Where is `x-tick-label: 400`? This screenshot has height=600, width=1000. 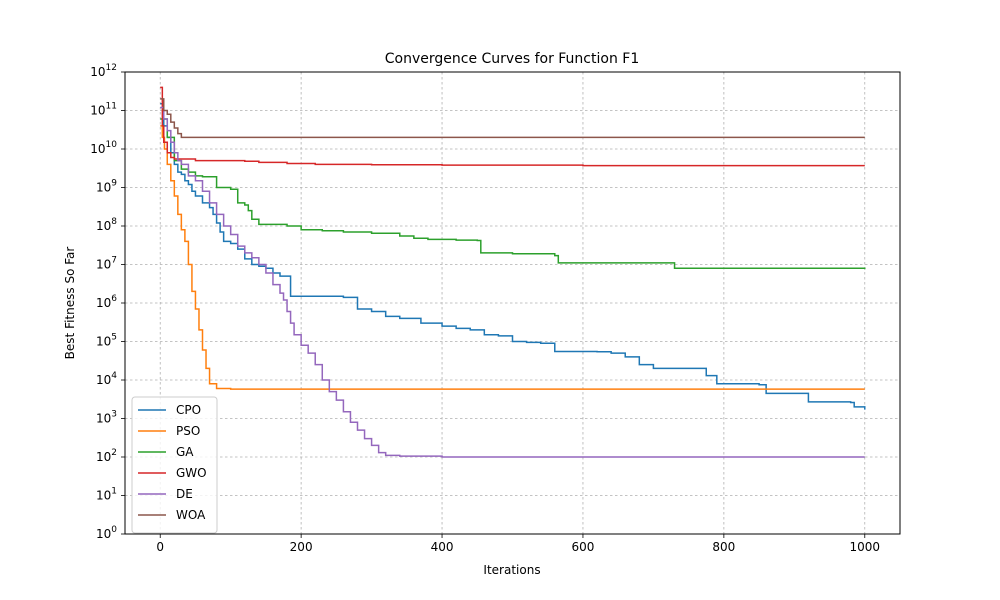
x-tick-label: 400 is located at coordinates (442, 547).